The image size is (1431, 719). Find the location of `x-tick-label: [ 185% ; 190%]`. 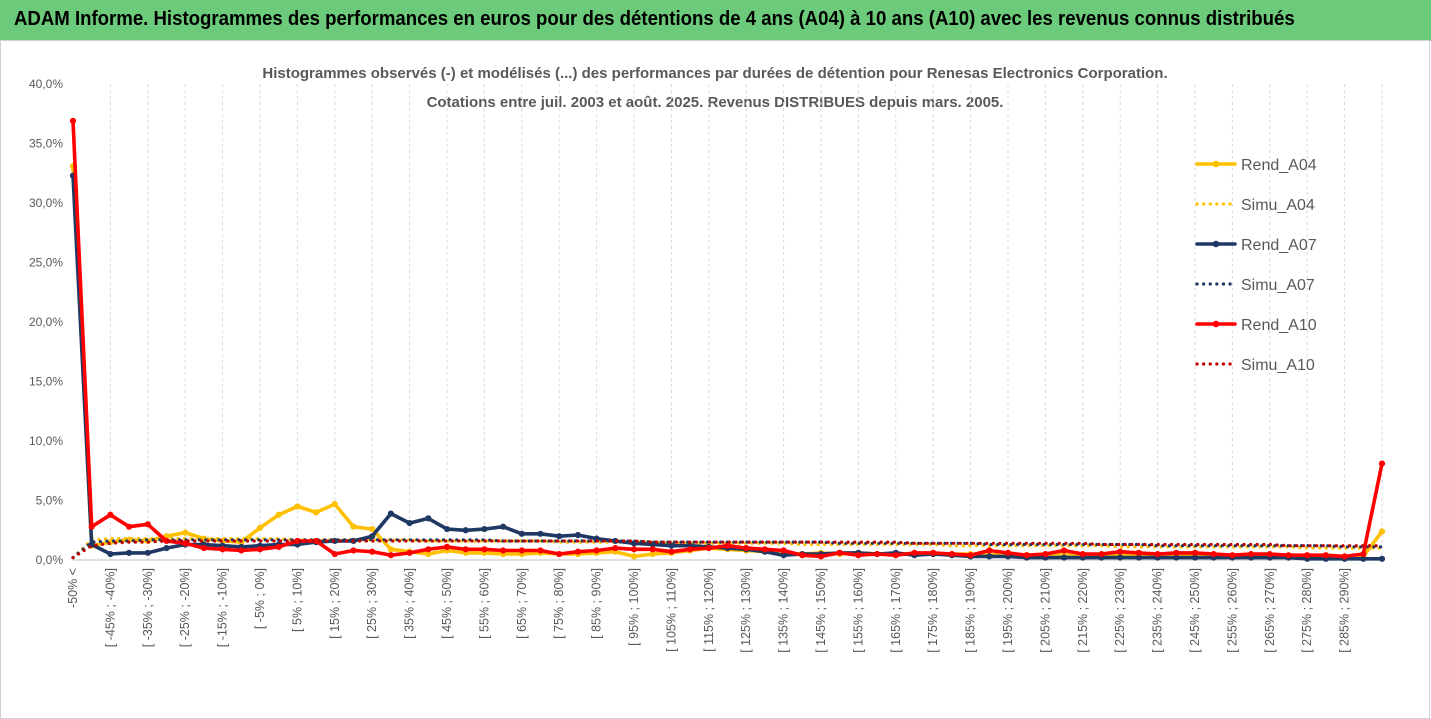

x-tick-label: [ 185% ; 190%] is located at coordinates (971, 610).